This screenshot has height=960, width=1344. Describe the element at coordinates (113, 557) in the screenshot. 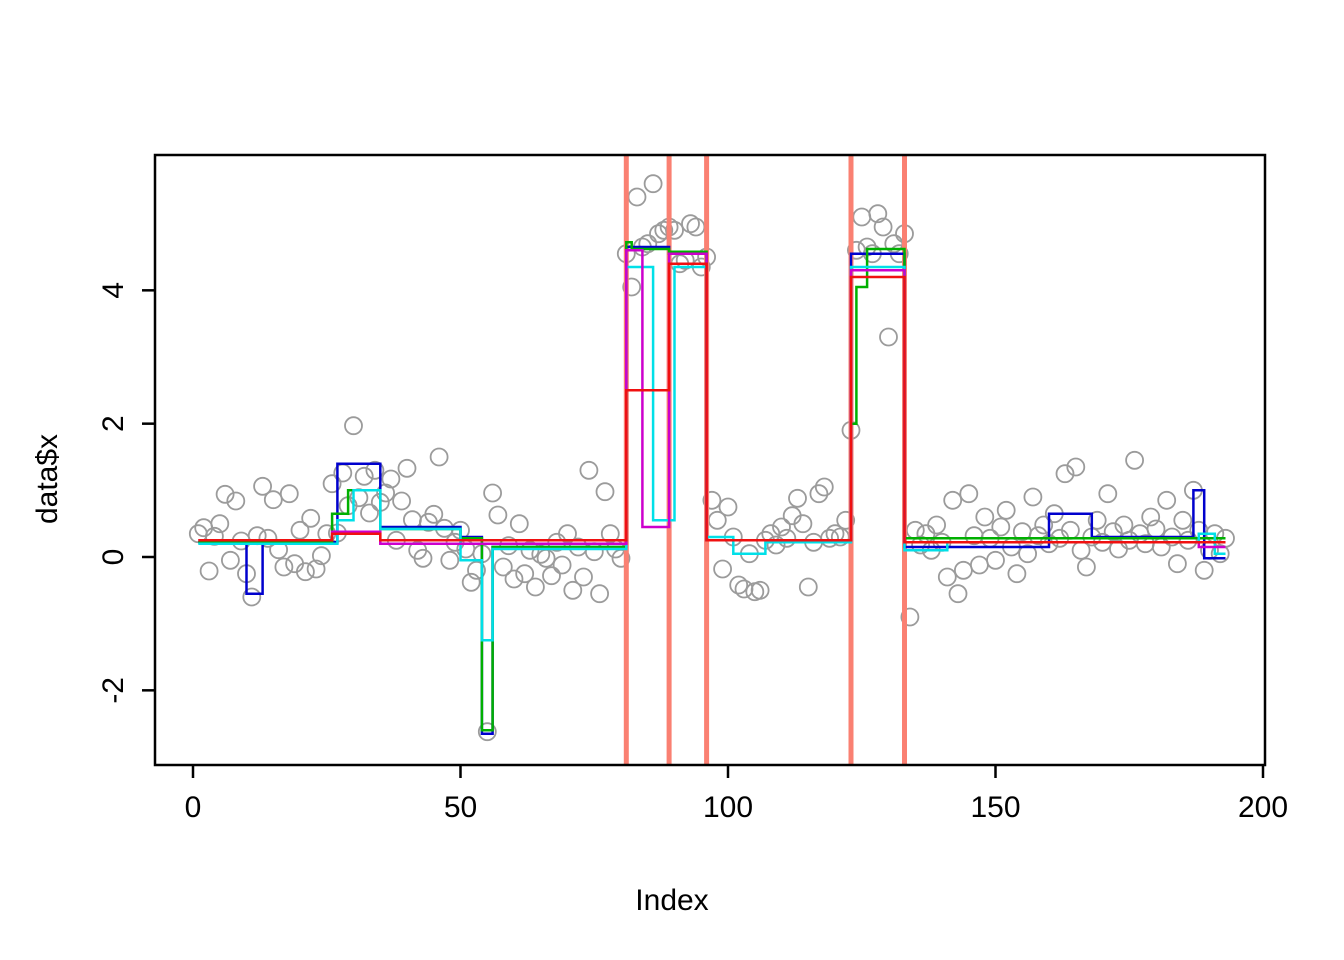

I see `y-tick-label: 0` at that location.